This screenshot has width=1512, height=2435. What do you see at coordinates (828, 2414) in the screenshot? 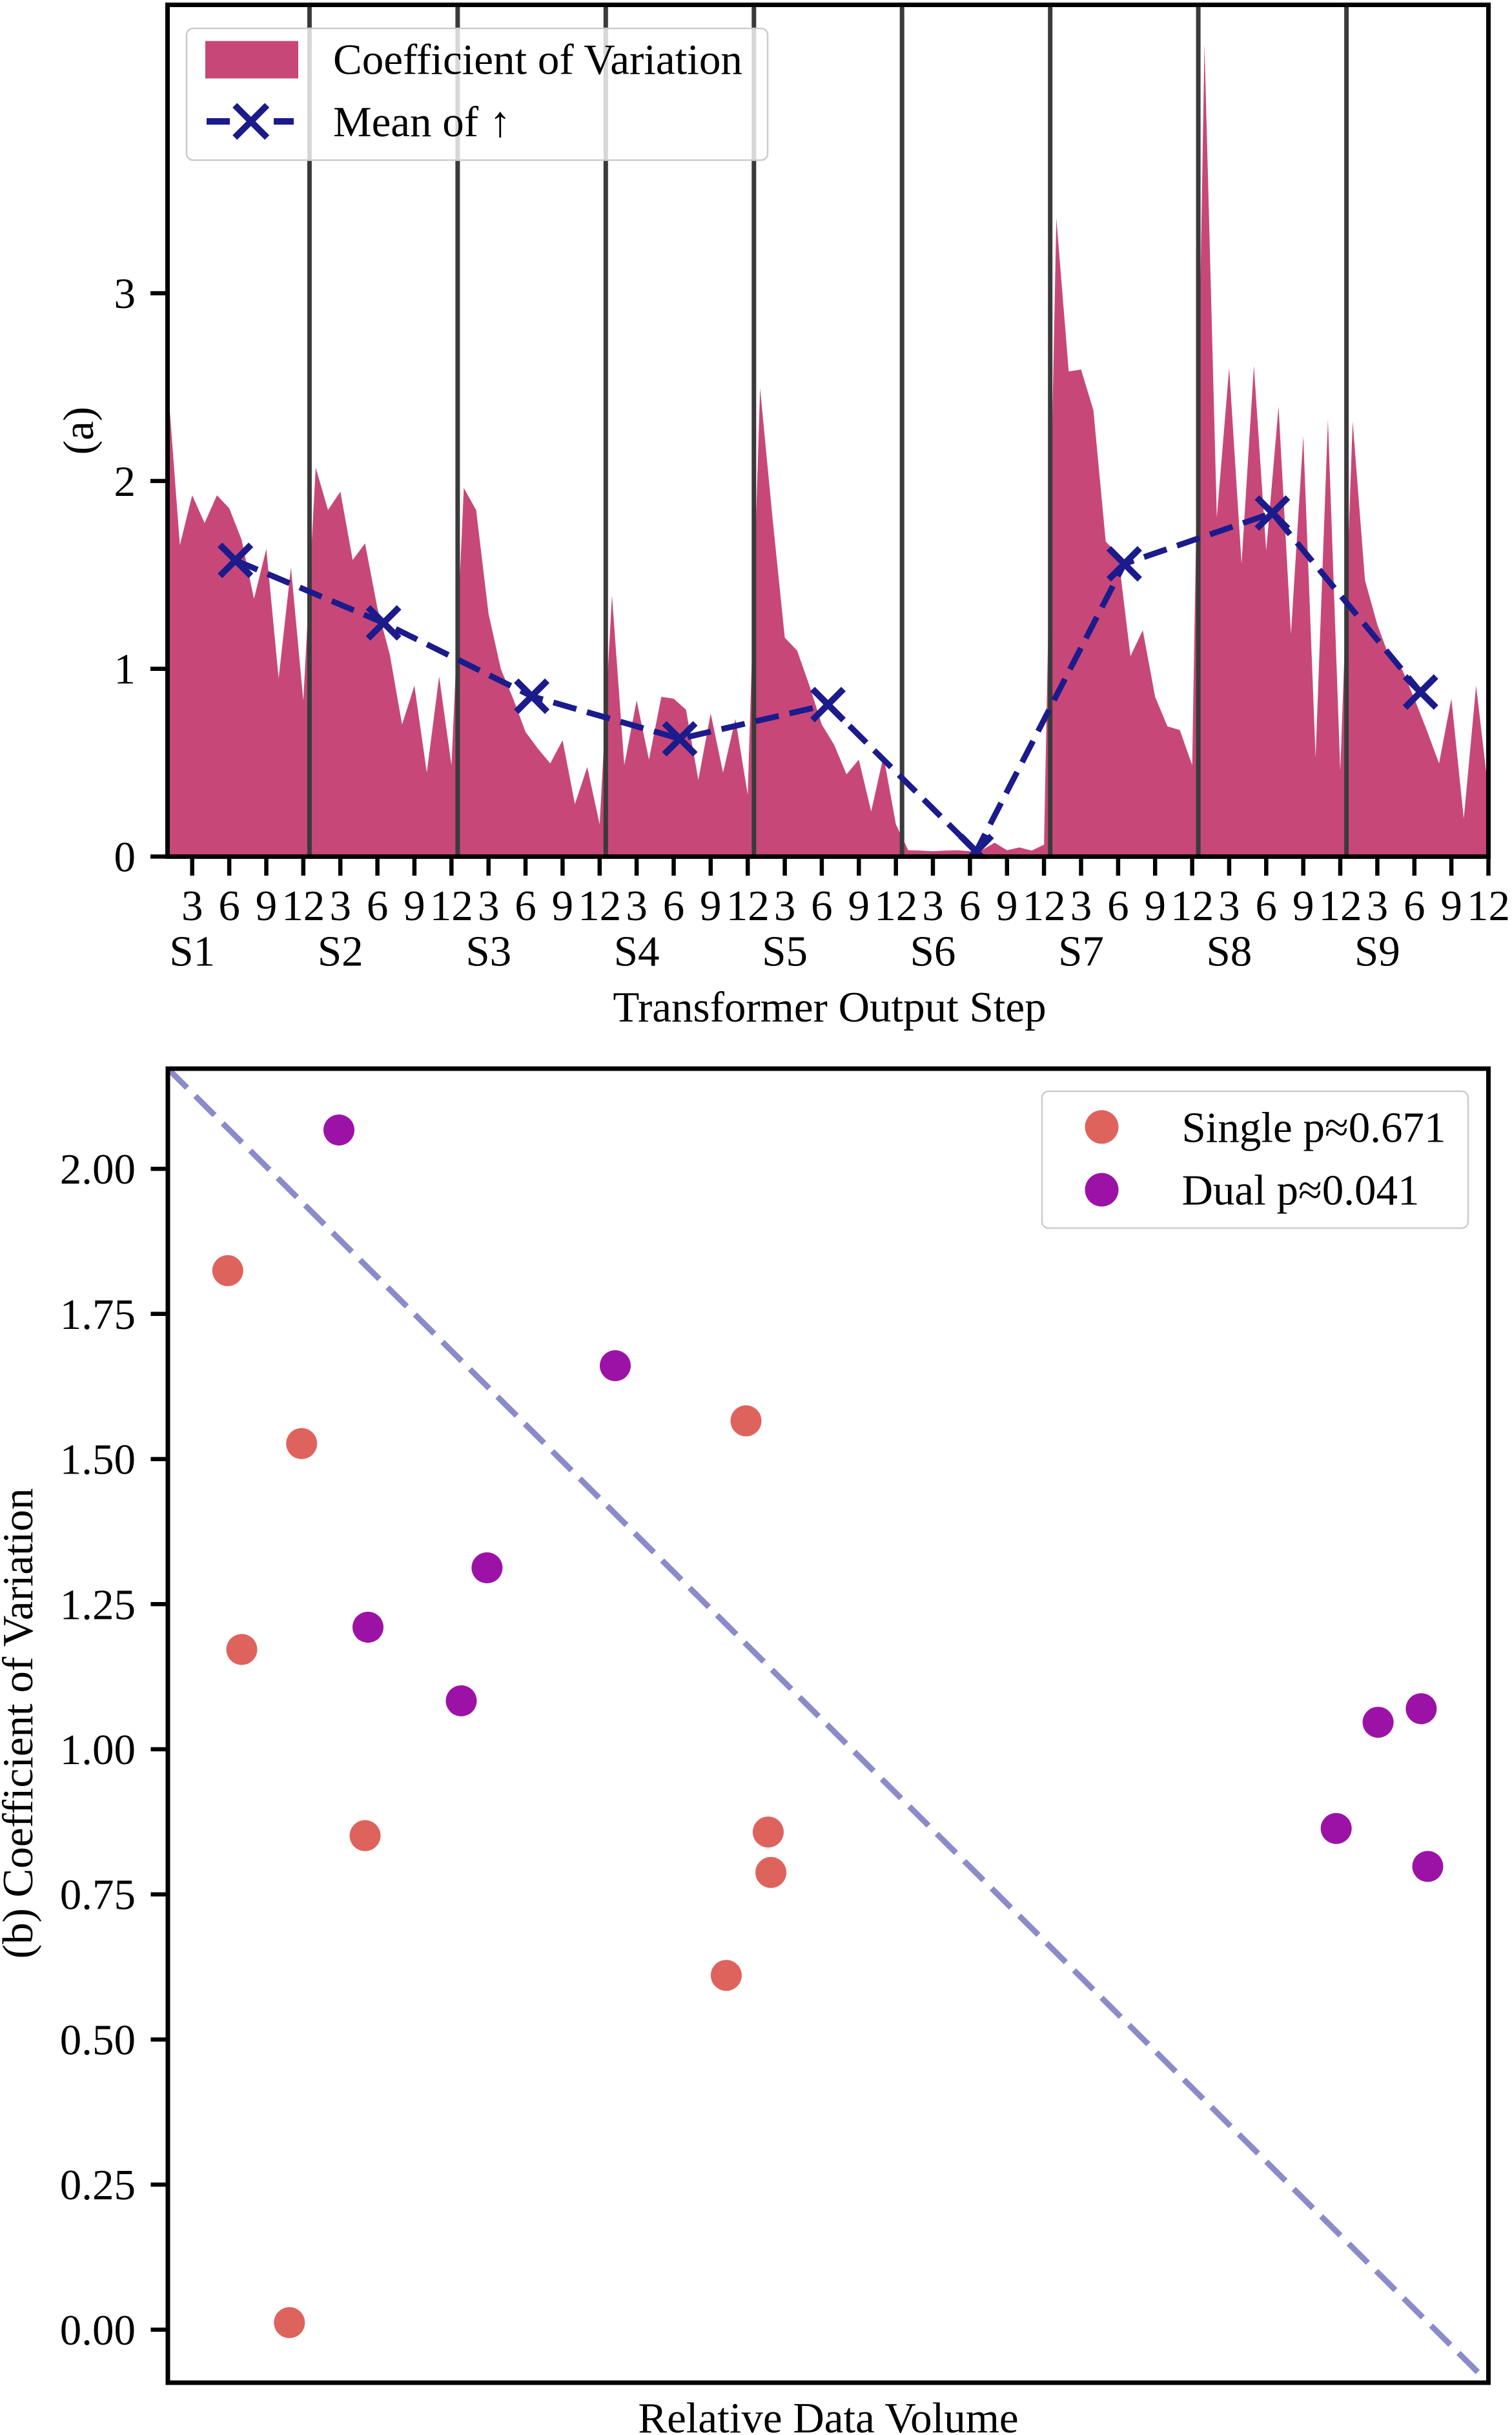
I see `svg-text: Relative Data Volume` at bounding box center [828, 2414].